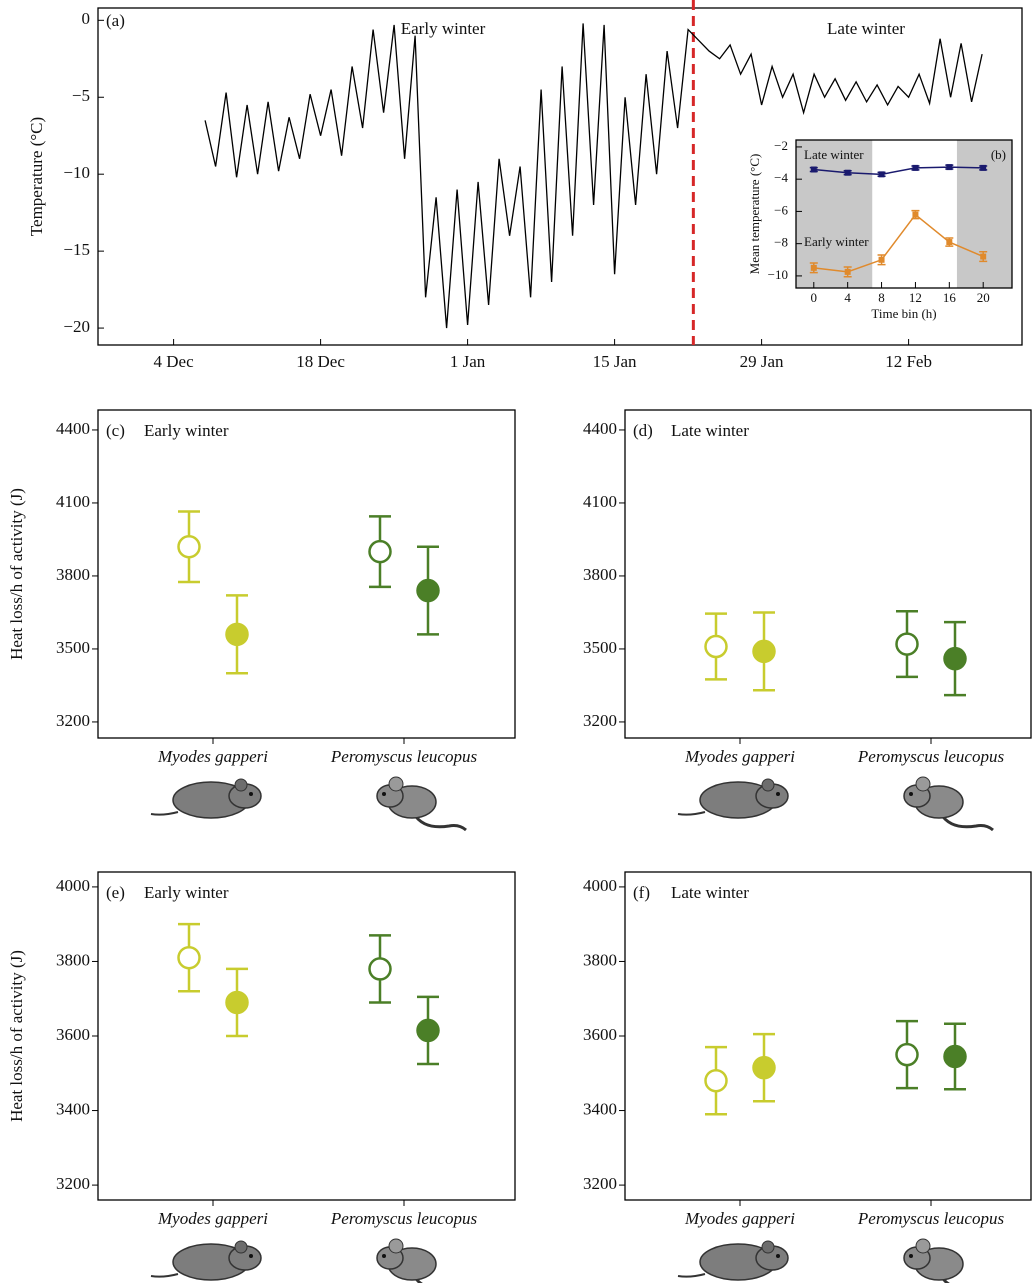  I want to click on y-axis-title: Mean temperature (°C), so click(754, 214).